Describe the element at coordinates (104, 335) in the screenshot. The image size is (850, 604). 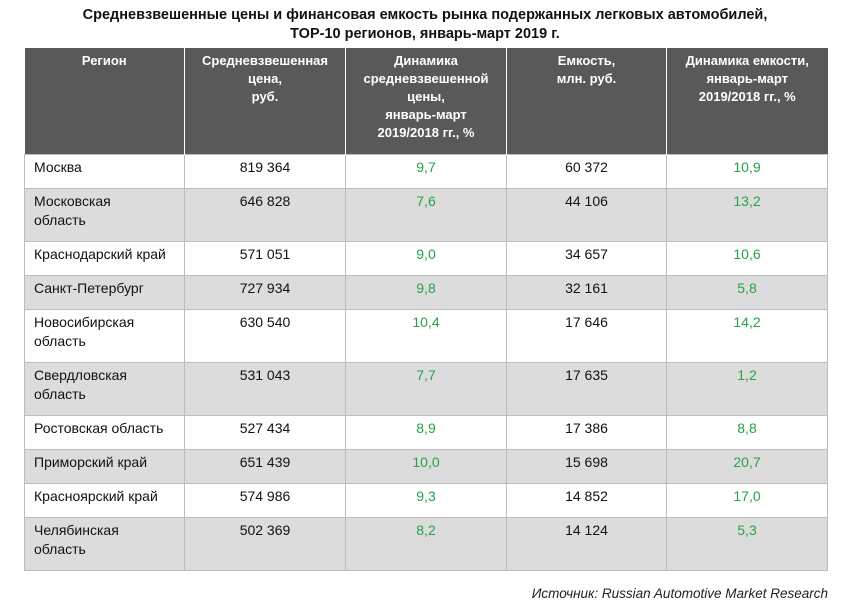
I see `region-cell: Новосибирская область` at that location.